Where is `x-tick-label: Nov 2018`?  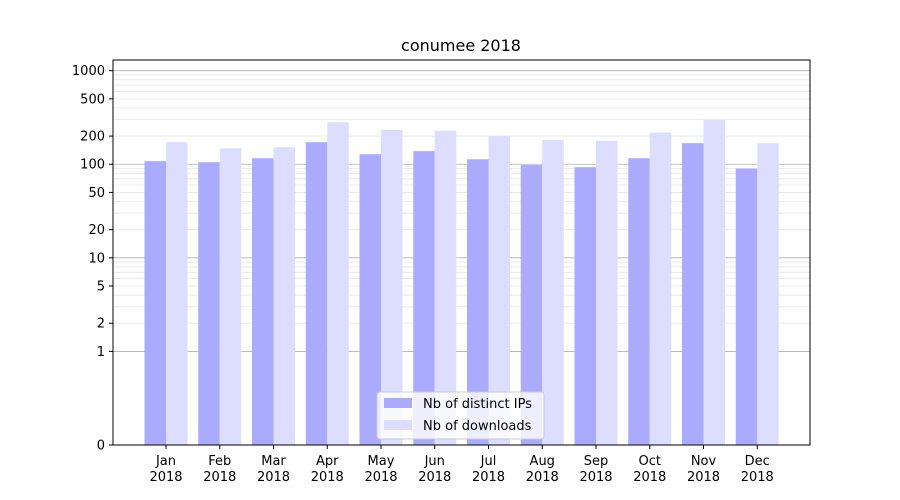
x-tick-label: Nov 2018 is located at coordinates (703, 469).